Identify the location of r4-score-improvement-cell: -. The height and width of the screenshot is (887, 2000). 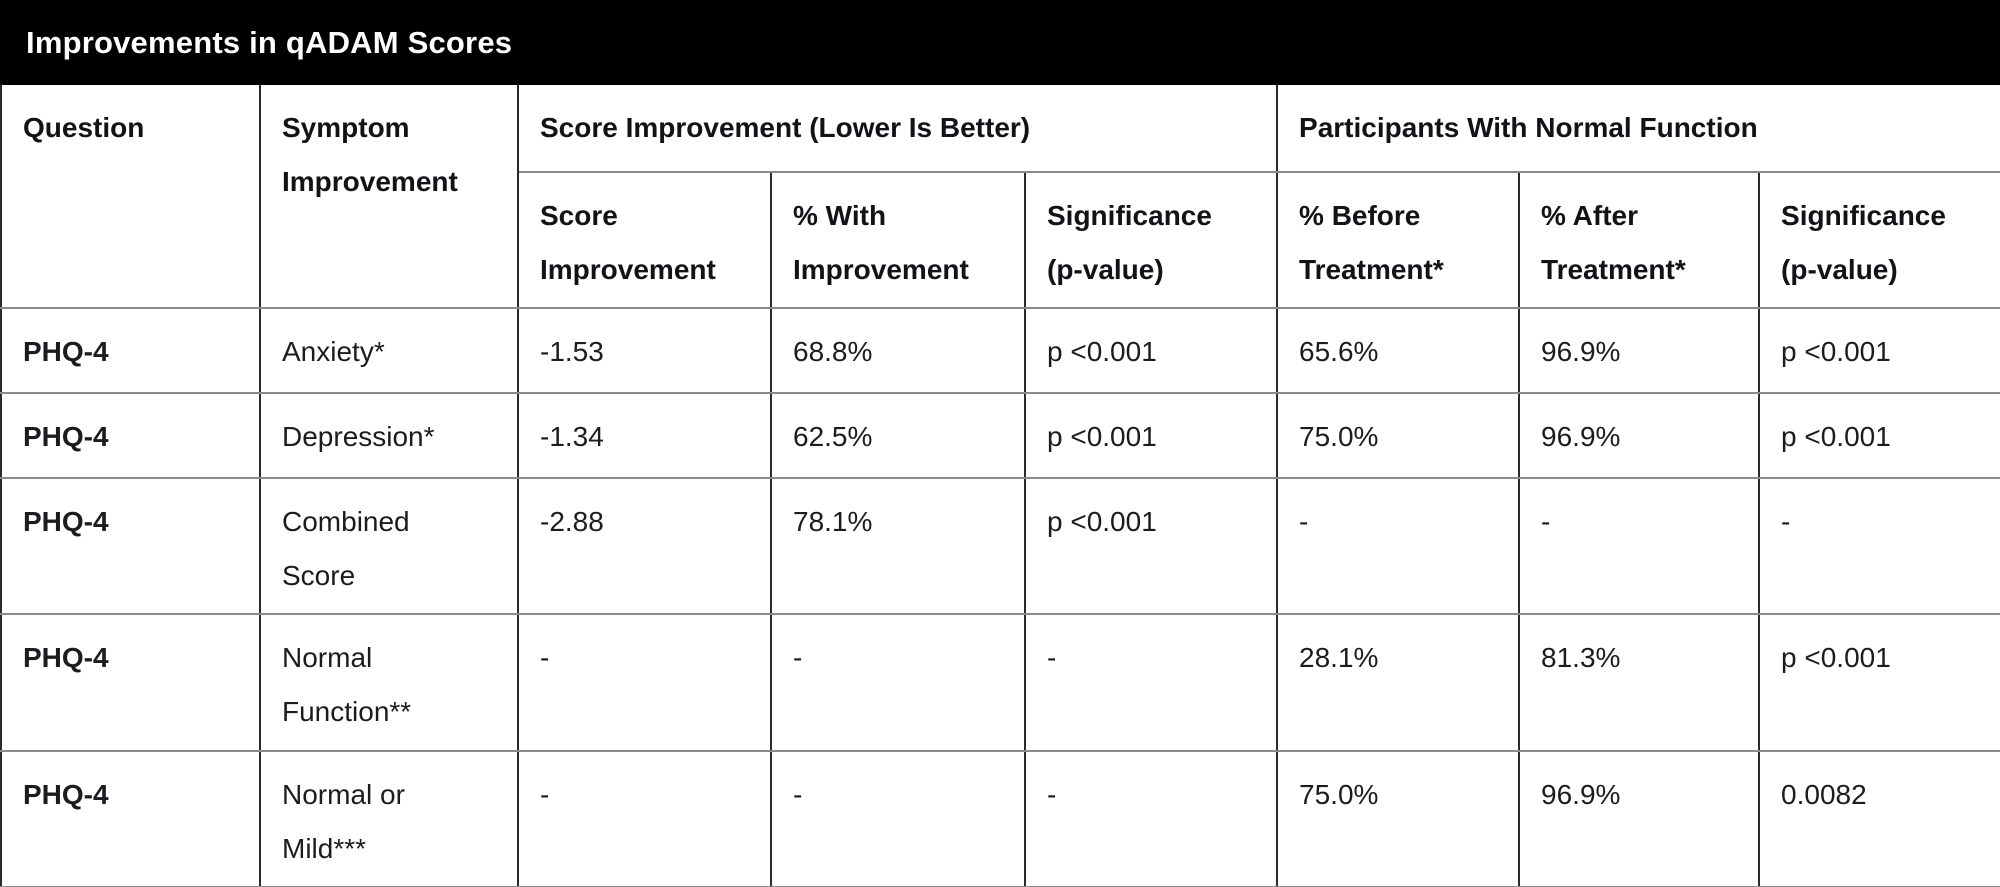
(644, 682).